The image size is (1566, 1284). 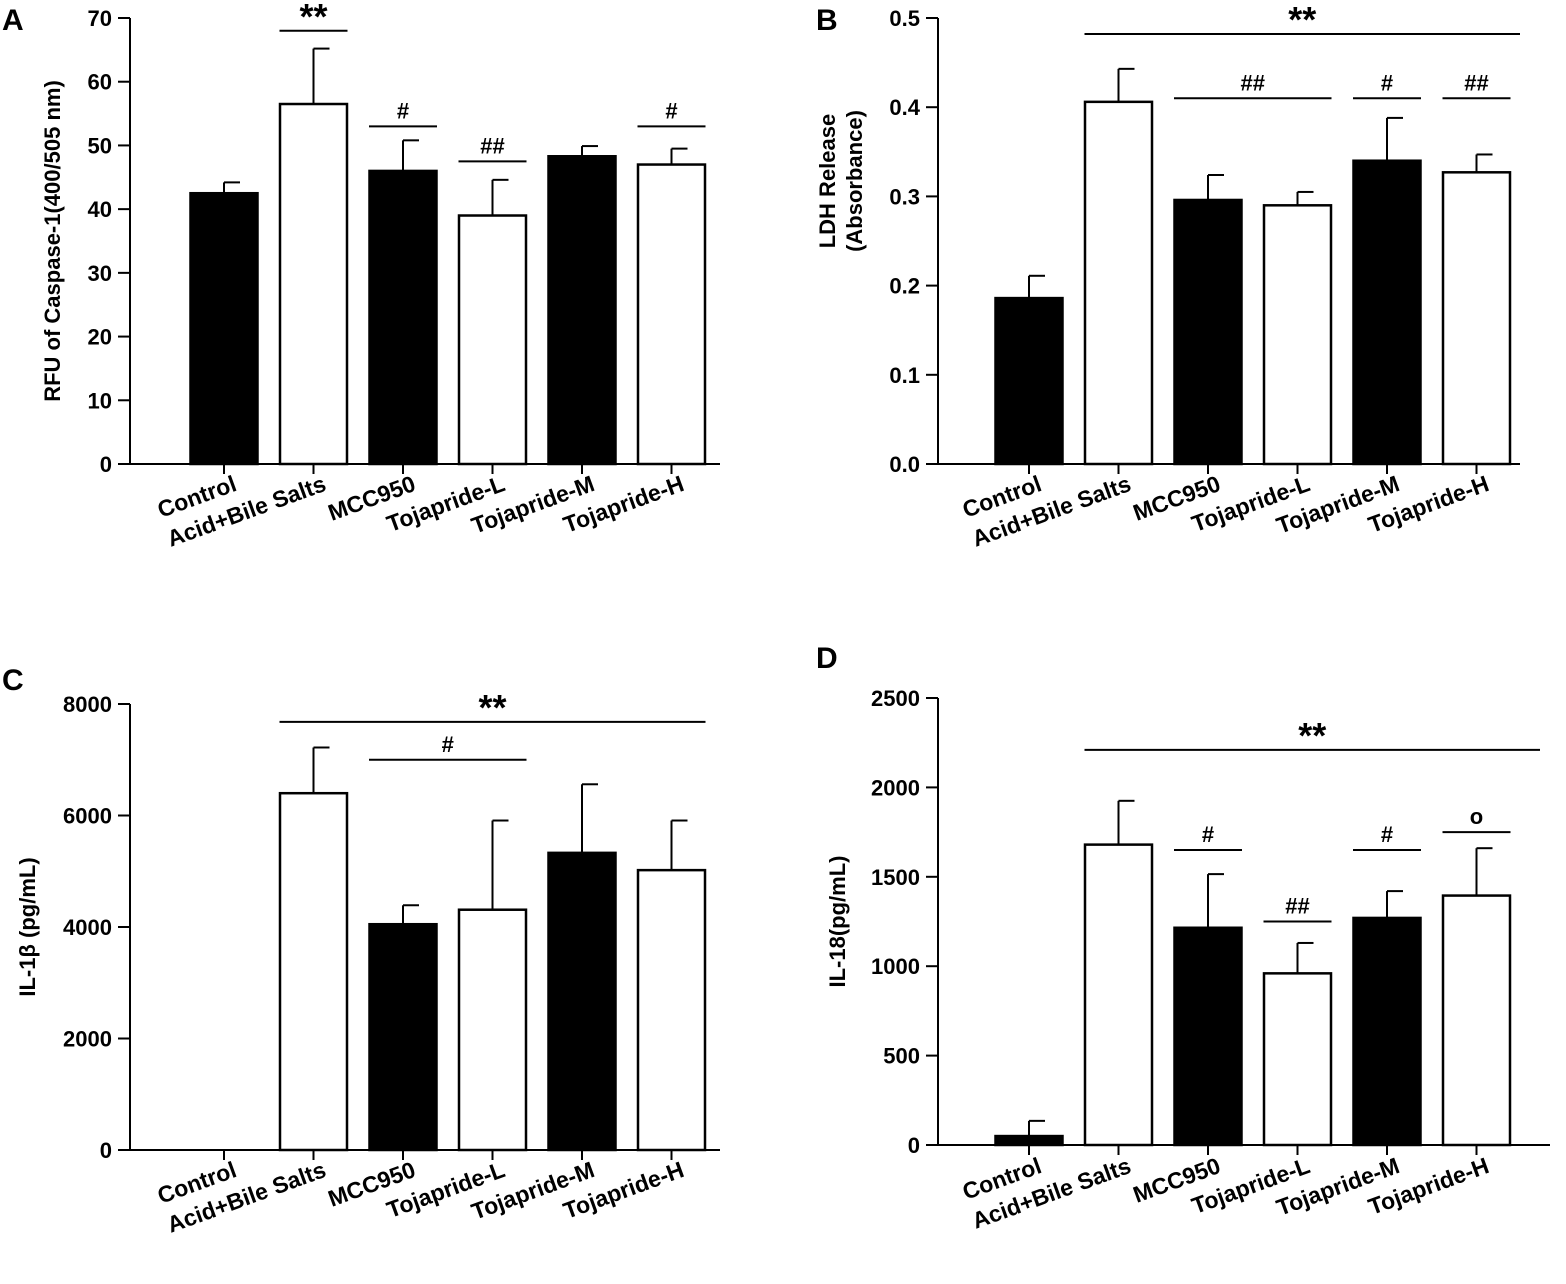 What do you see at coordinates (27, 926) in the screenshot?
I see `y-axis-title: IL-1β (pg/mL)` at bounding box center [27, 926].